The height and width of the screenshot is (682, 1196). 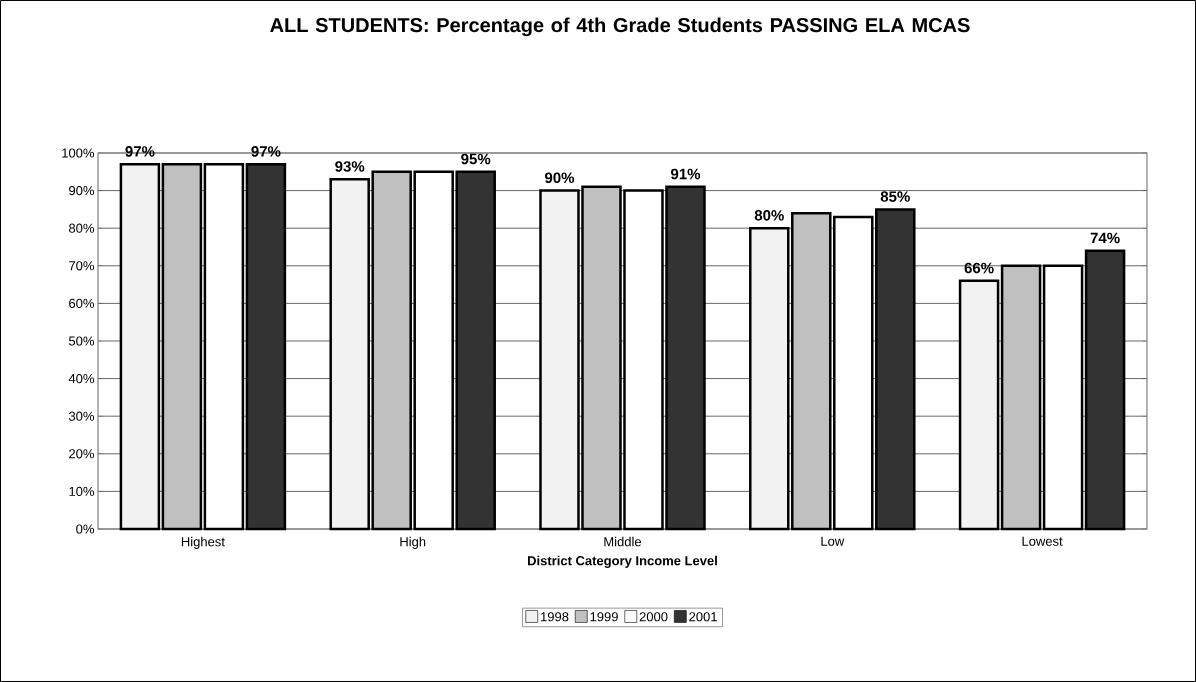 I want to click on y-tick-label: 10%, so click(x=82, y=491).